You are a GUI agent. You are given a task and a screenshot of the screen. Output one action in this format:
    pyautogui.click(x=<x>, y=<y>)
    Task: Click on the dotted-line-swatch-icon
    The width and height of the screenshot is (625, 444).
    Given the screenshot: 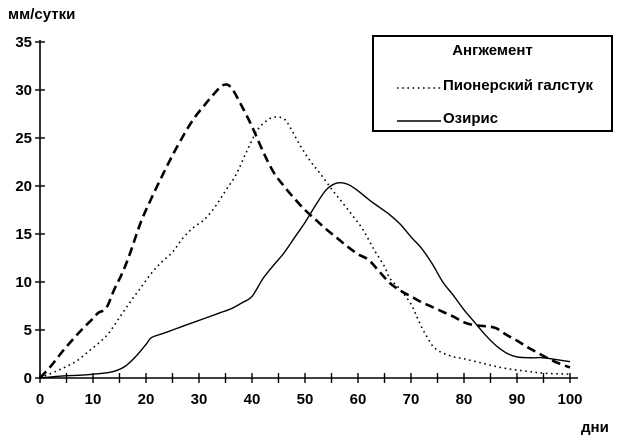 What is the action you would take?
    pyautogui.click(x=419, y=88)
    